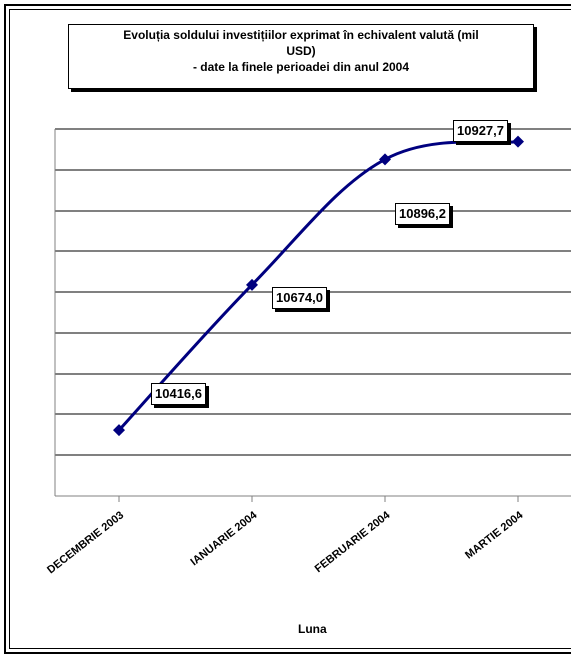 The height and width of the screenshot is (654, 571). What do you see at coordinates (301, 51) in the screenshot?
I see `chart-title-line-2: USD)` at bounding box center [301, 51].